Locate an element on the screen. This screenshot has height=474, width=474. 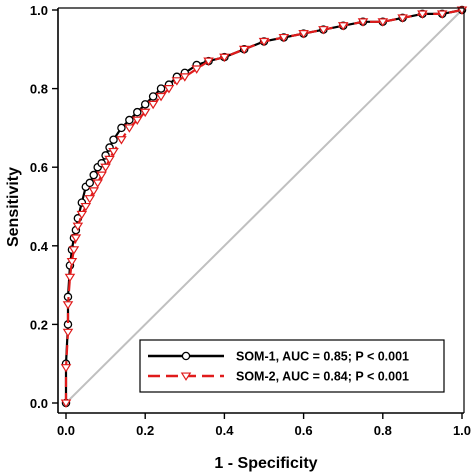
x-tick-label: 0.0 is located at coordinates (66, 430).